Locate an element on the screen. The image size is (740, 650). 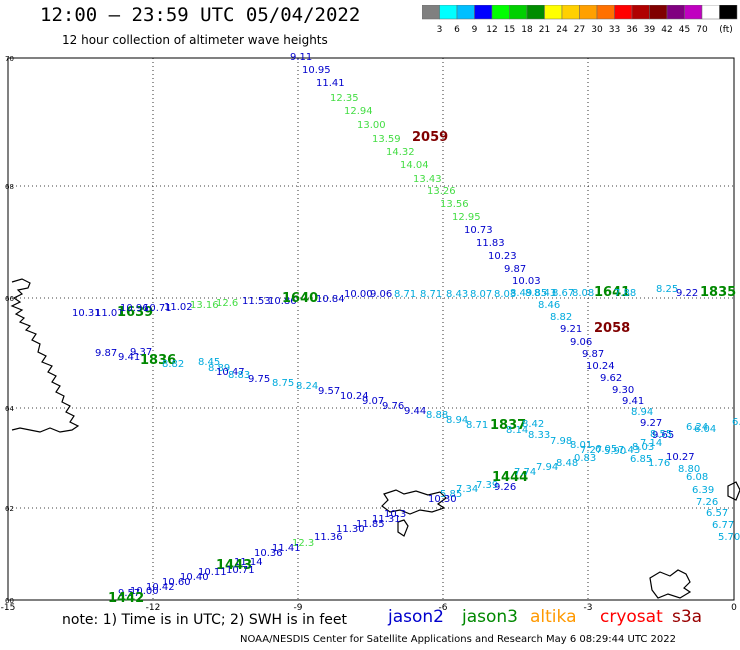
swh-value: 10.31 is located at coordinates (86, 313).